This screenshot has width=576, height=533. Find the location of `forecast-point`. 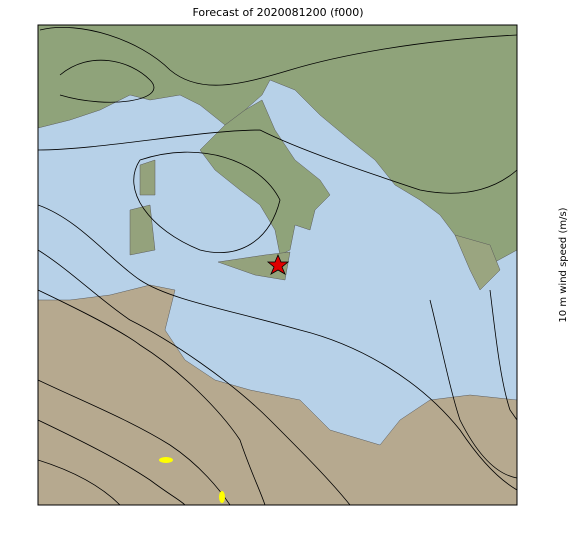

forecast-point is located at coordinates (278, 264).